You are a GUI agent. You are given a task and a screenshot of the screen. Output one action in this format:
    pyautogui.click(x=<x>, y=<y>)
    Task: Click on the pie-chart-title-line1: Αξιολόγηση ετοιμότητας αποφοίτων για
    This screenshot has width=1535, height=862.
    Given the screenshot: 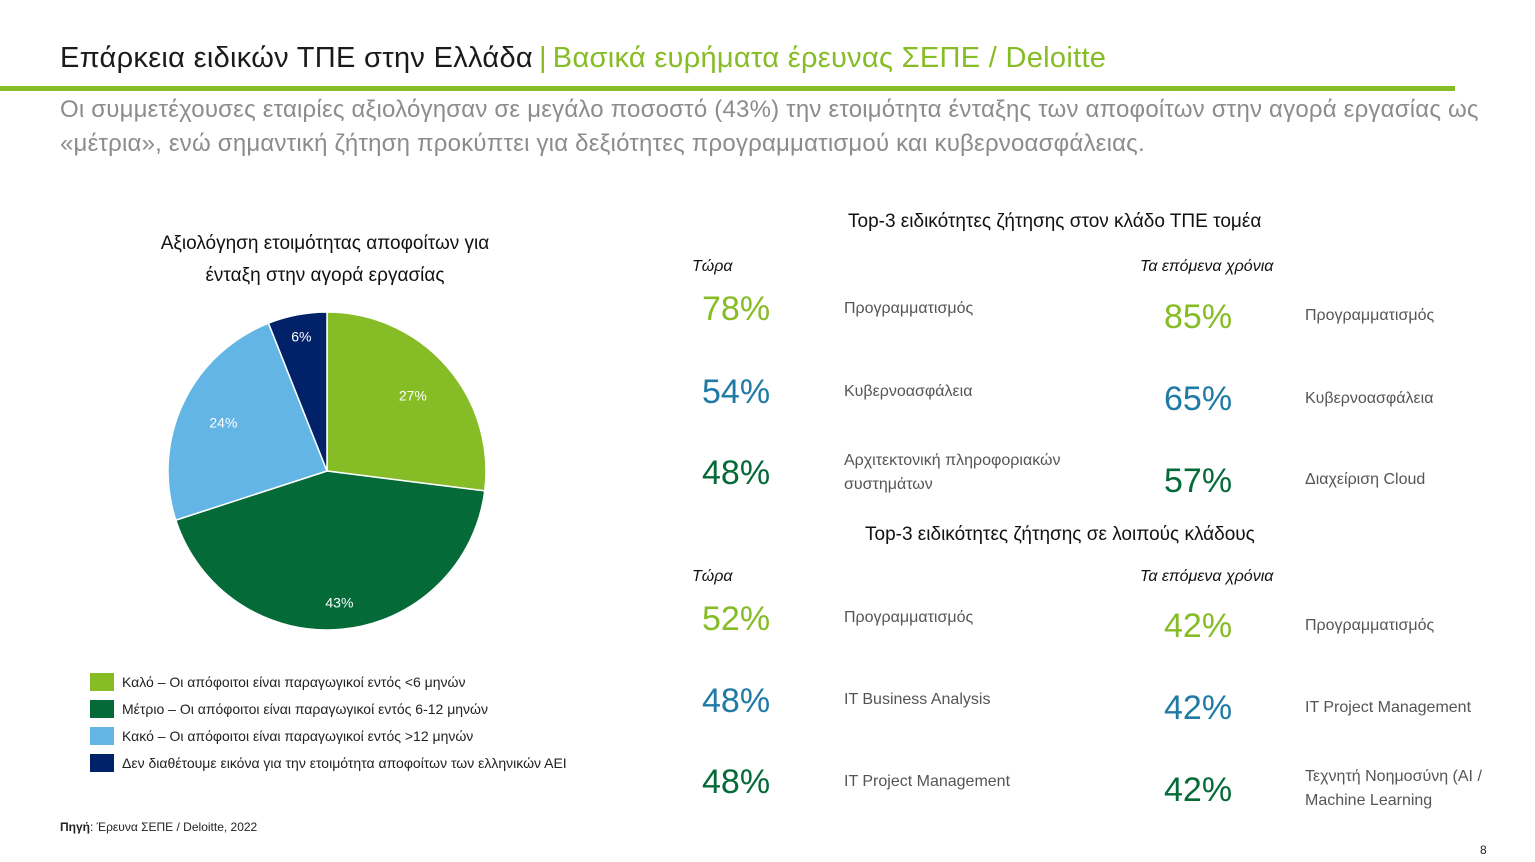 What is the action you would take?
    pyautogui.click(x=325, y=243)
    